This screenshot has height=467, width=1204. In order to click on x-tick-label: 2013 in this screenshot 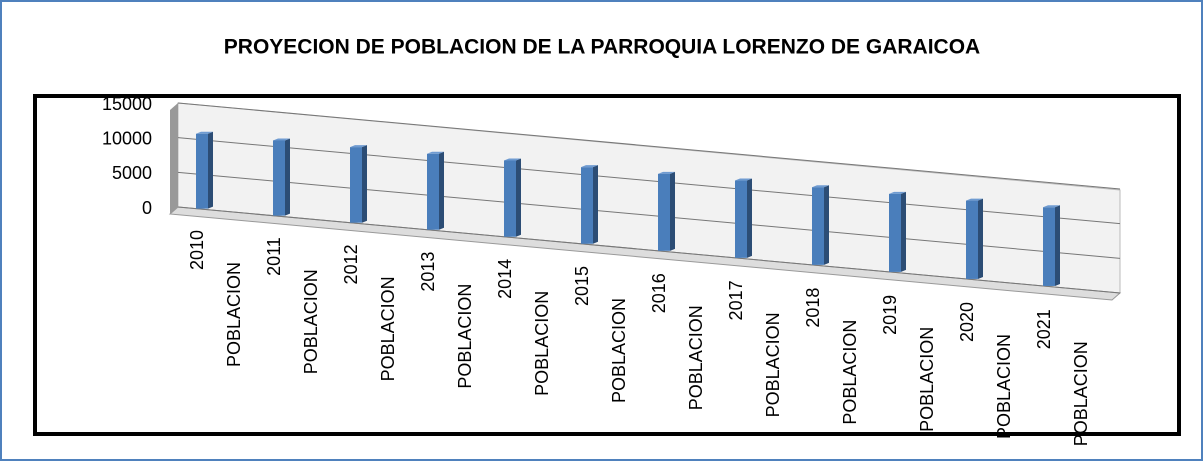, I will do `click(428, 272)`.